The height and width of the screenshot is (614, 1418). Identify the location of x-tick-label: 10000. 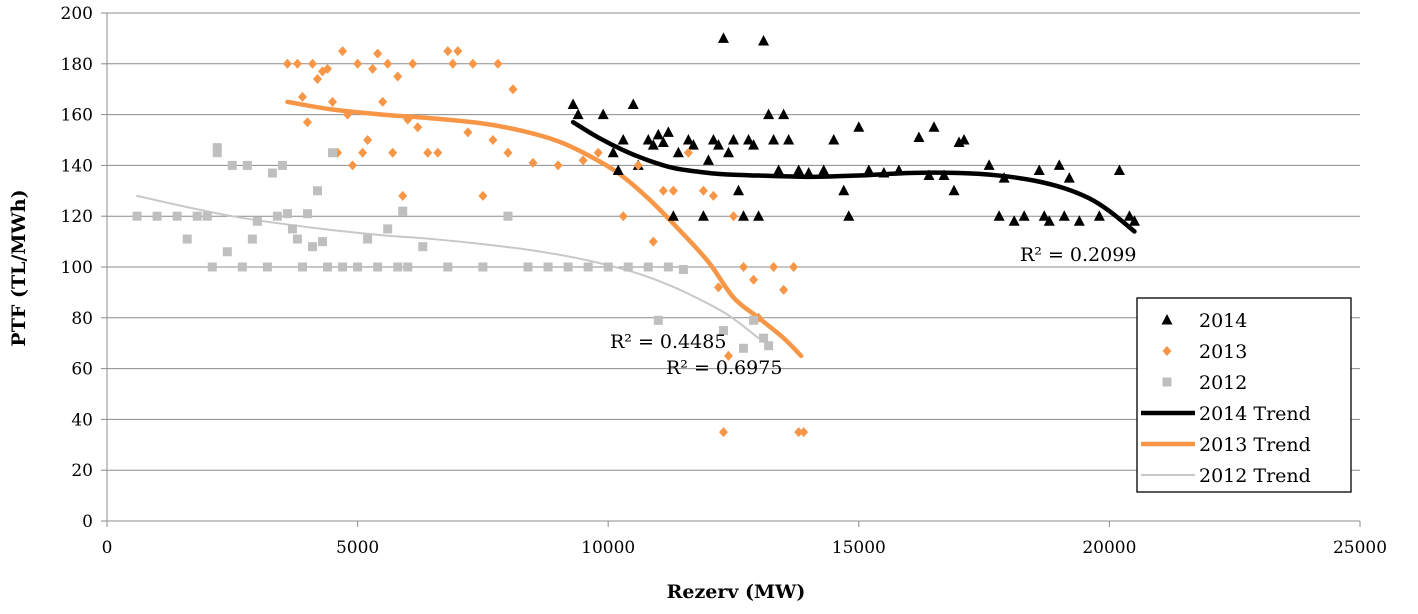
(608, 548).